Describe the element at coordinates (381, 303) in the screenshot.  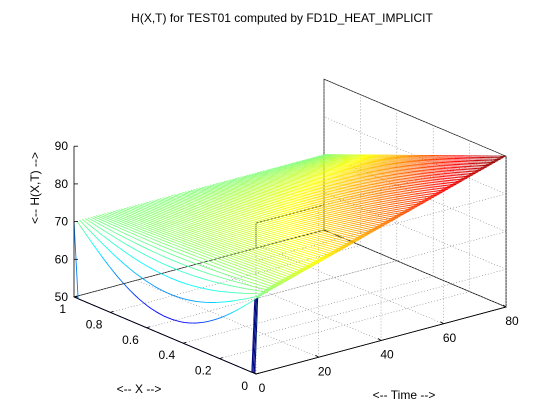
I see `gridline-z` at that location.